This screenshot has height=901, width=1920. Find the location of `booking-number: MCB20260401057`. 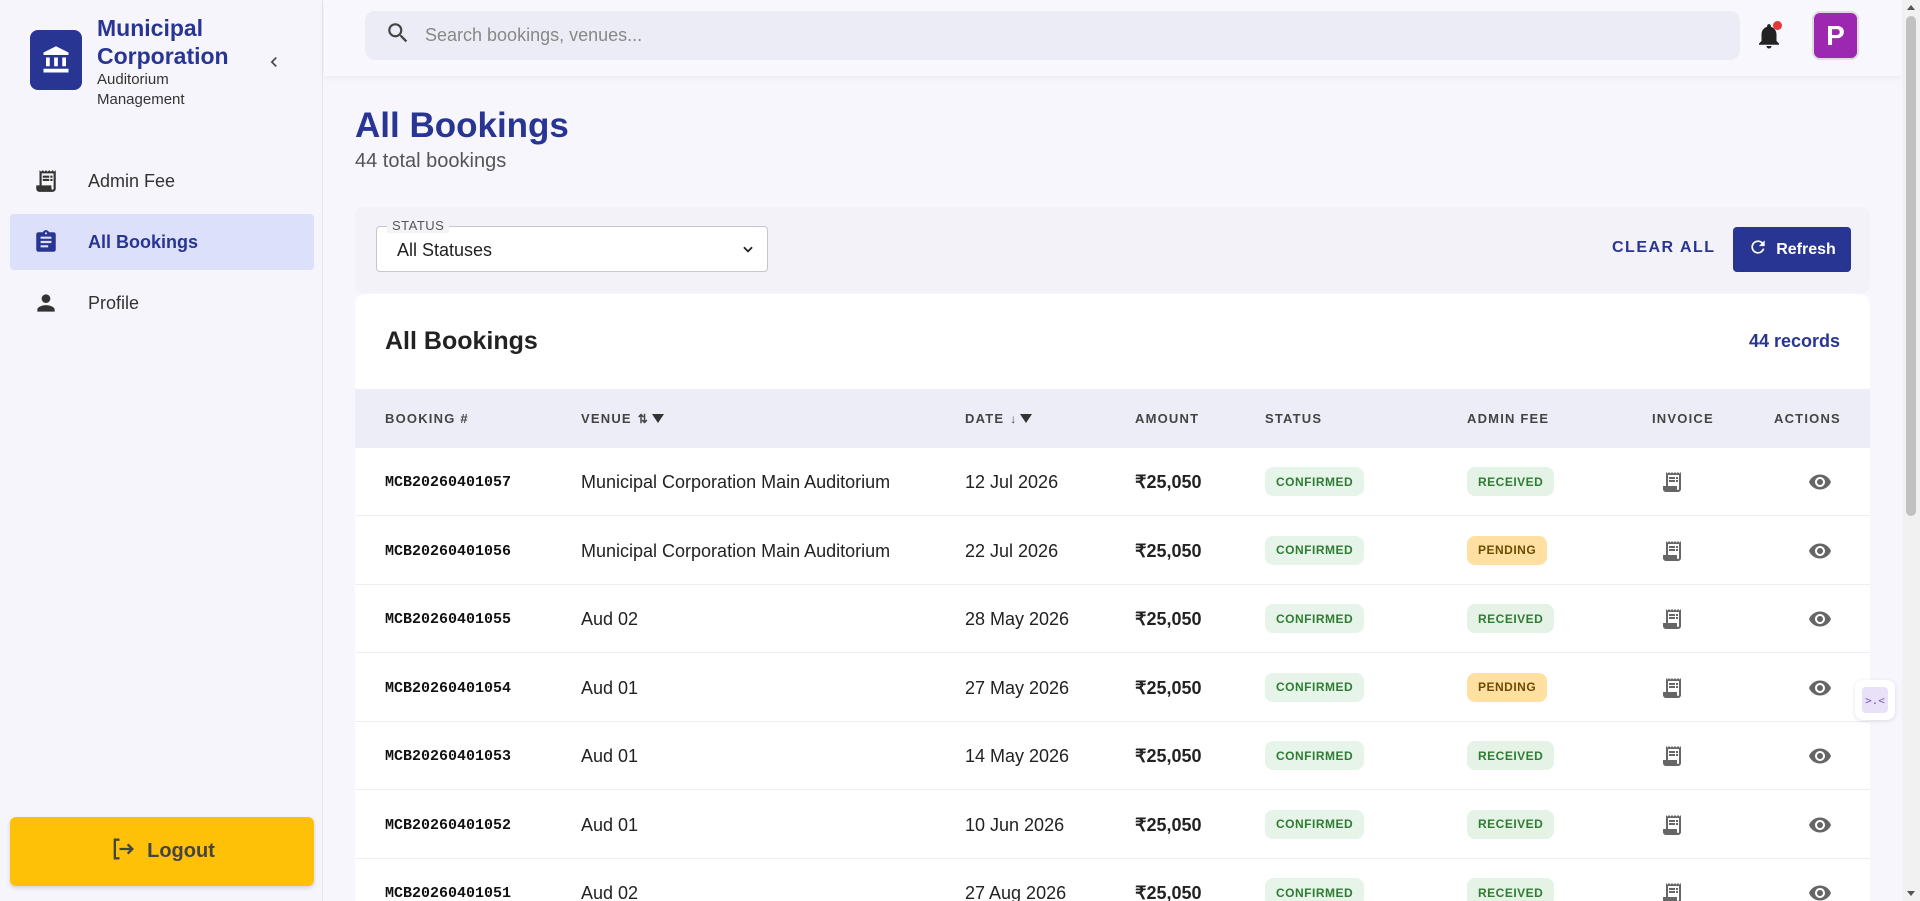

booking-number: MCB20260401057 is located at coordinates (448, 482).